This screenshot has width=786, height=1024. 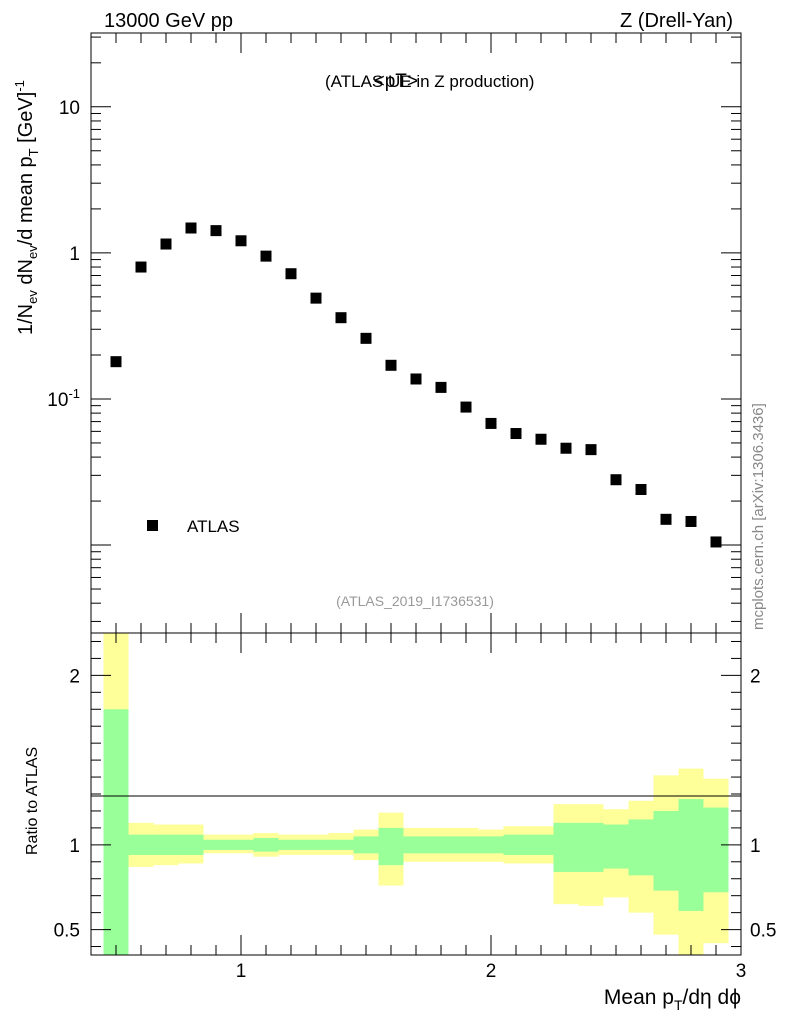 I want to click on x-axis-label: Mean pT/dη dϕ, so click(x=672, y=999).